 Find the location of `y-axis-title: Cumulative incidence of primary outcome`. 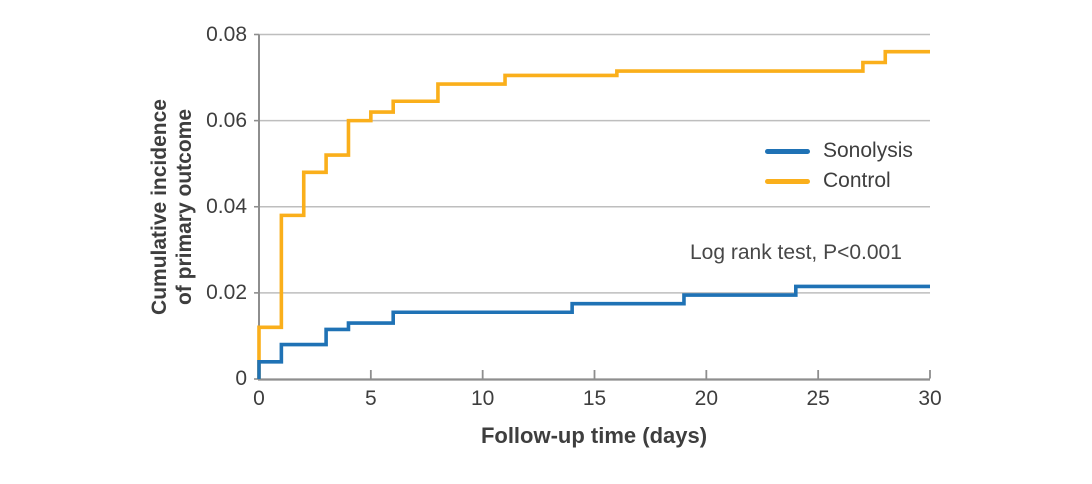

y-axis-title: Cumulative incidence of primary outcome is located at coordinates (172, 207).